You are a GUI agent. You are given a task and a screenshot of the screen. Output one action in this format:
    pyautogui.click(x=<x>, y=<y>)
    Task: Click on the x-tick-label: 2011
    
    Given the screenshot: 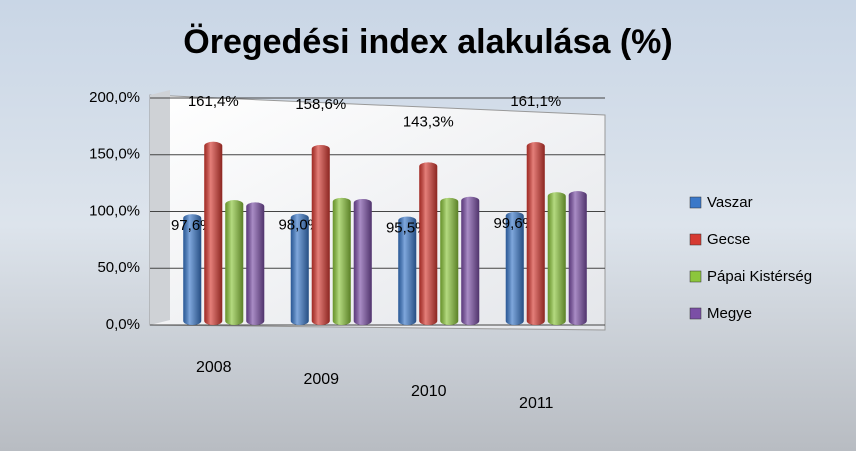 What is the action you would take?
    pyautogui.click(x=536, y=403)
    